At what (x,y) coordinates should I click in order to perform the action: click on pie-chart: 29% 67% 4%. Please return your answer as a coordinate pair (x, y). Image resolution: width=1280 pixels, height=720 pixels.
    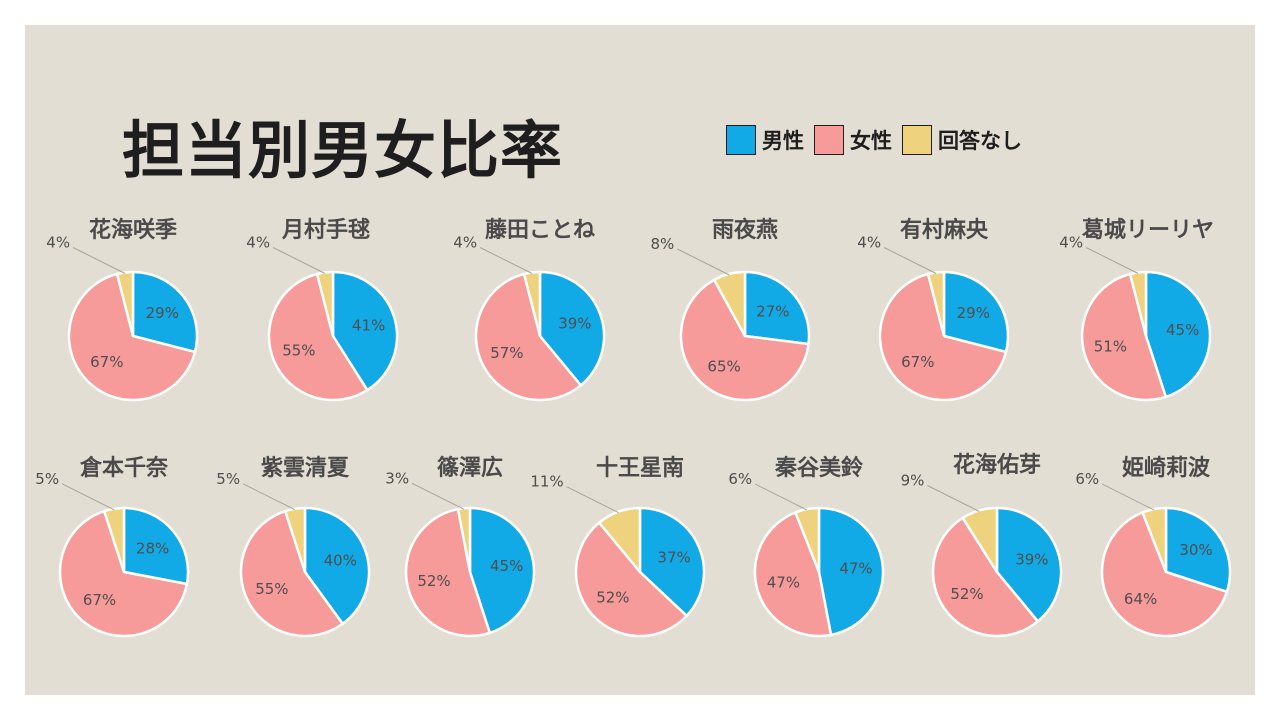
    Looking at the image, I should click on (122, 318).